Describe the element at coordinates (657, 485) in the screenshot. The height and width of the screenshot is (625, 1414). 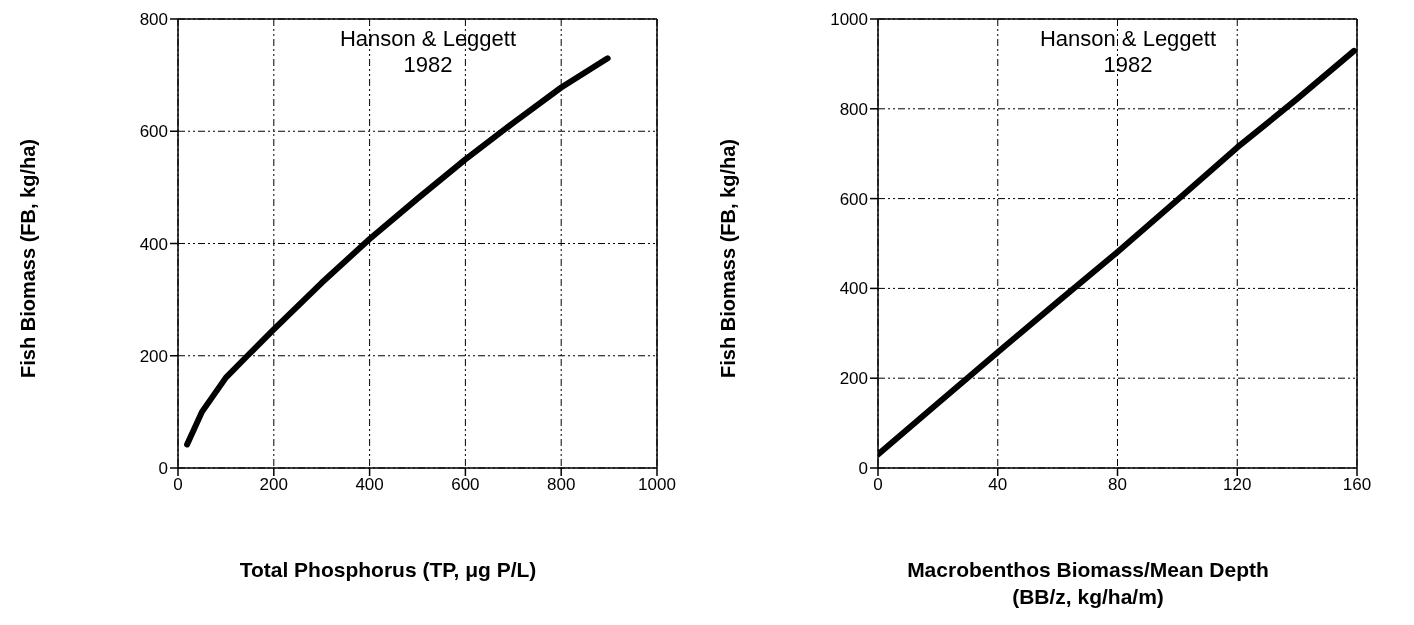
I see `x-tick-label: 1000` at that location.